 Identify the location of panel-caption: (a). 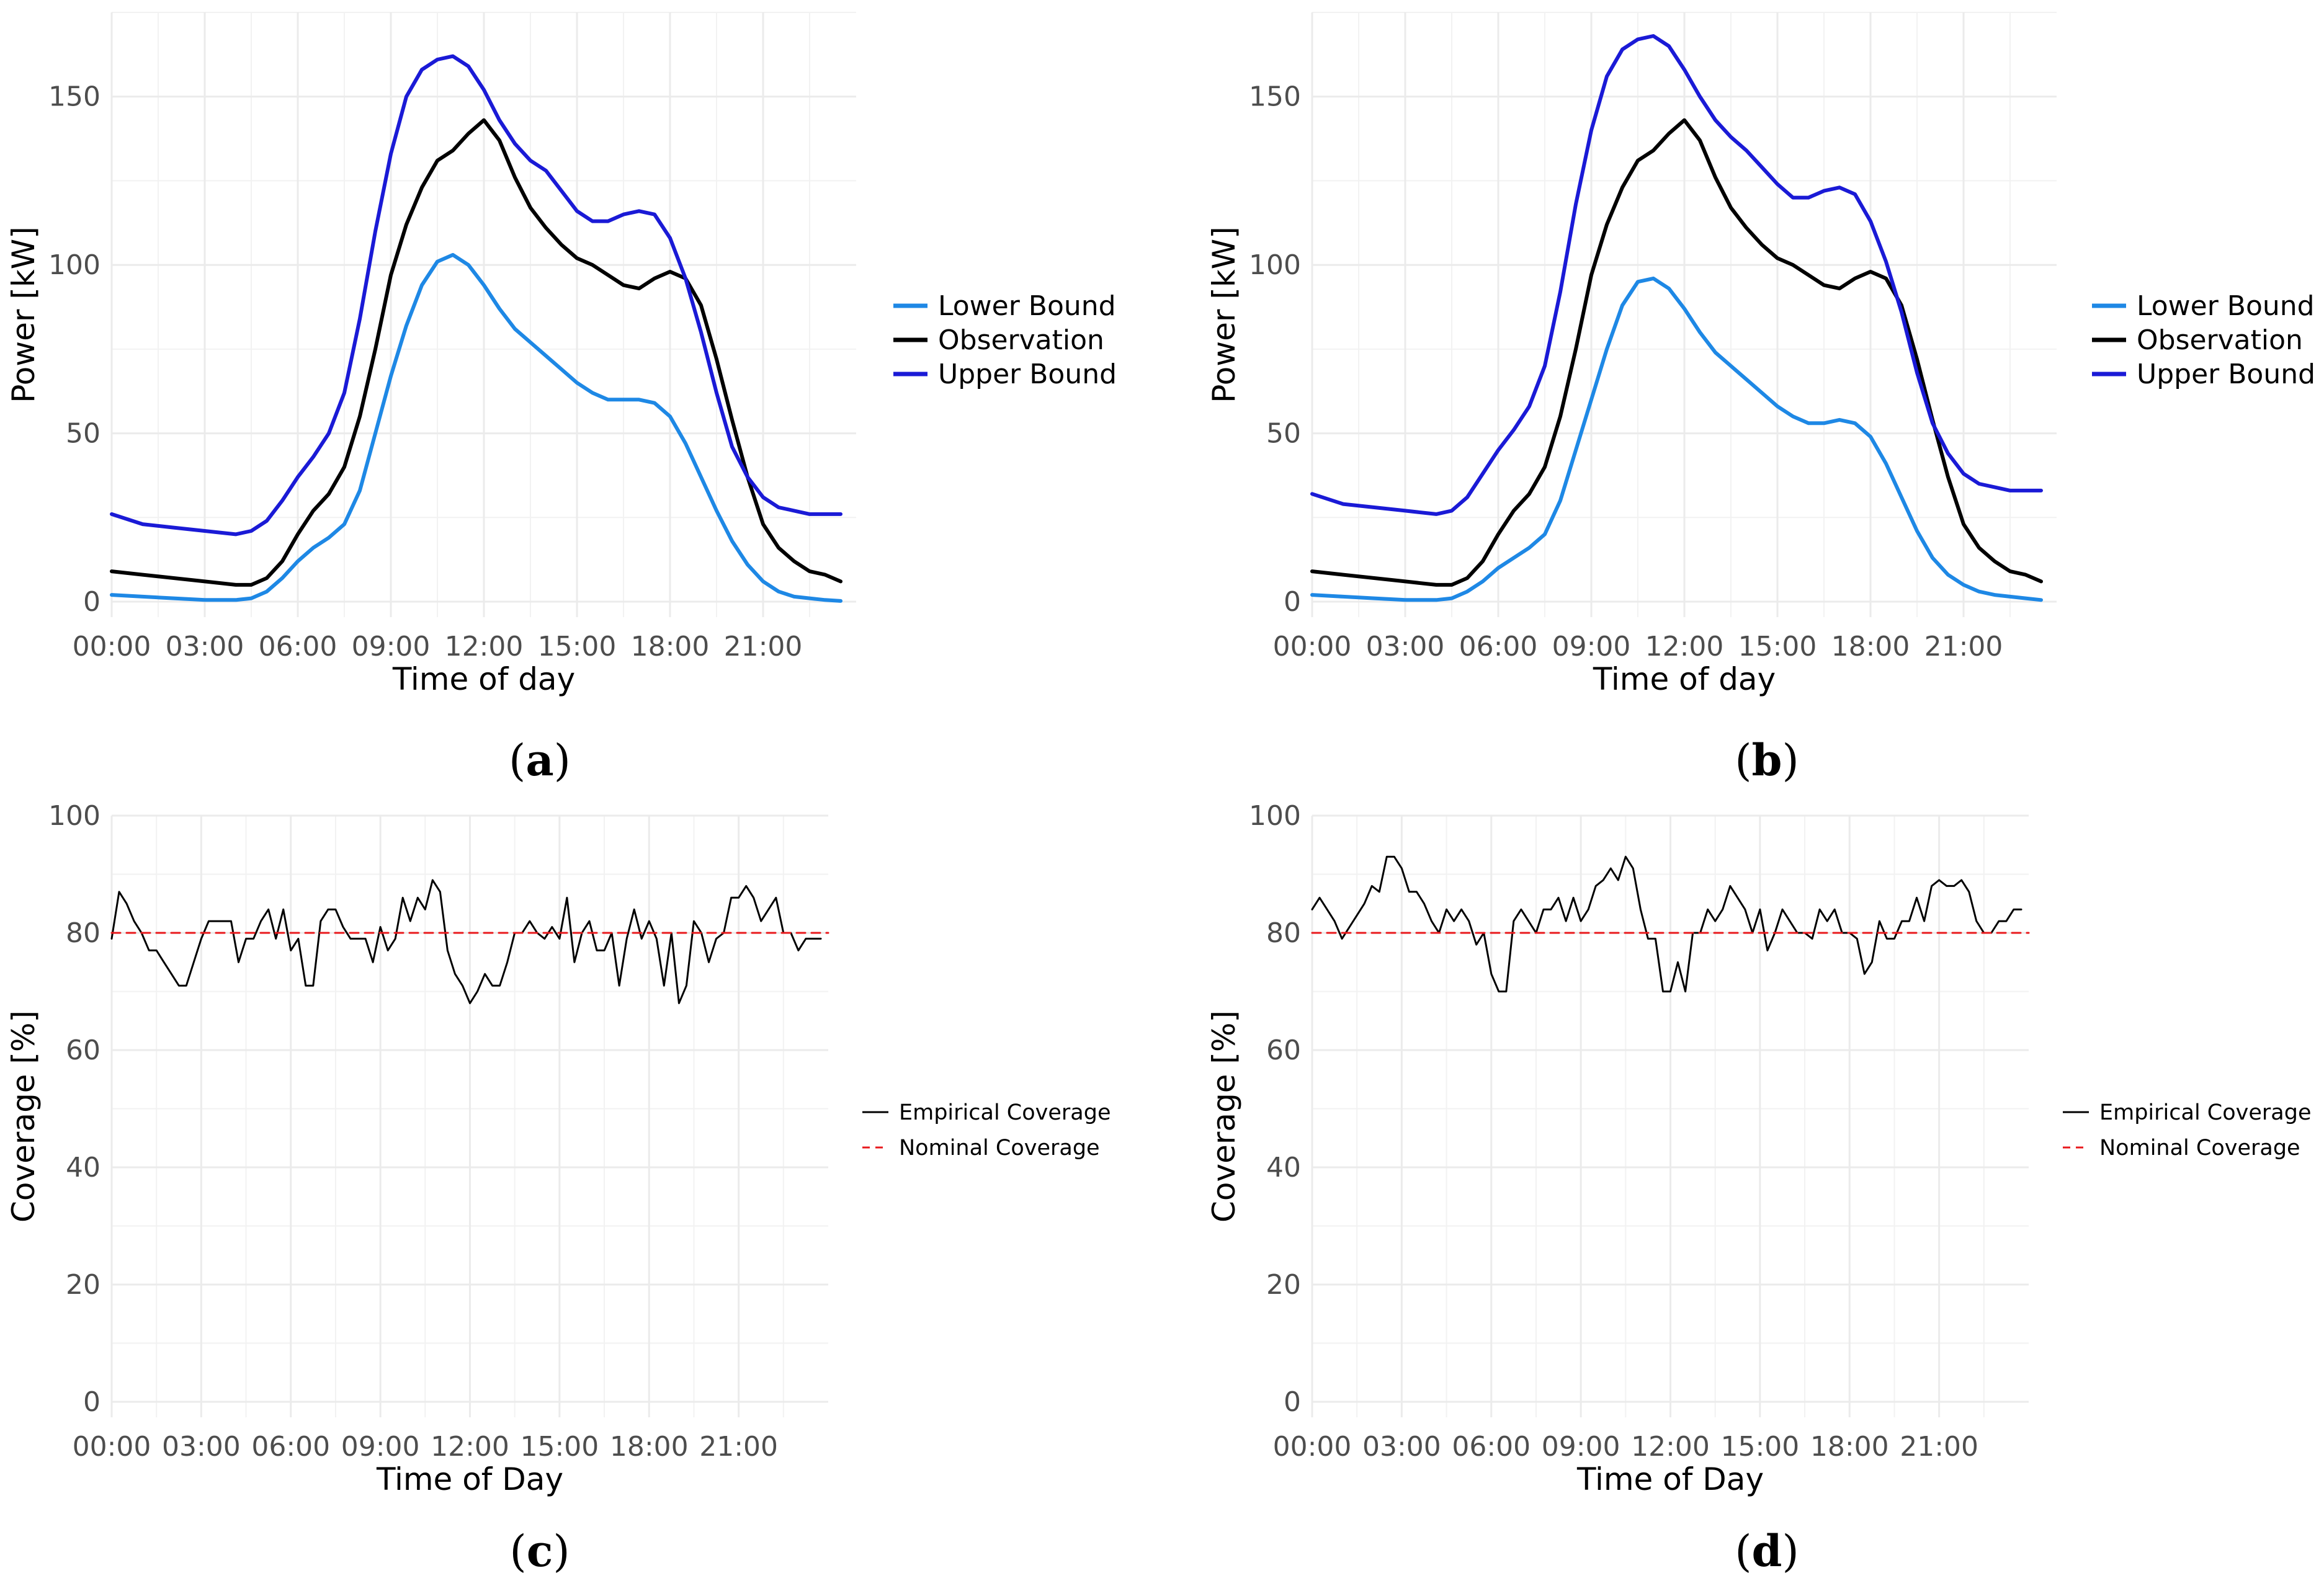
(540, 760).